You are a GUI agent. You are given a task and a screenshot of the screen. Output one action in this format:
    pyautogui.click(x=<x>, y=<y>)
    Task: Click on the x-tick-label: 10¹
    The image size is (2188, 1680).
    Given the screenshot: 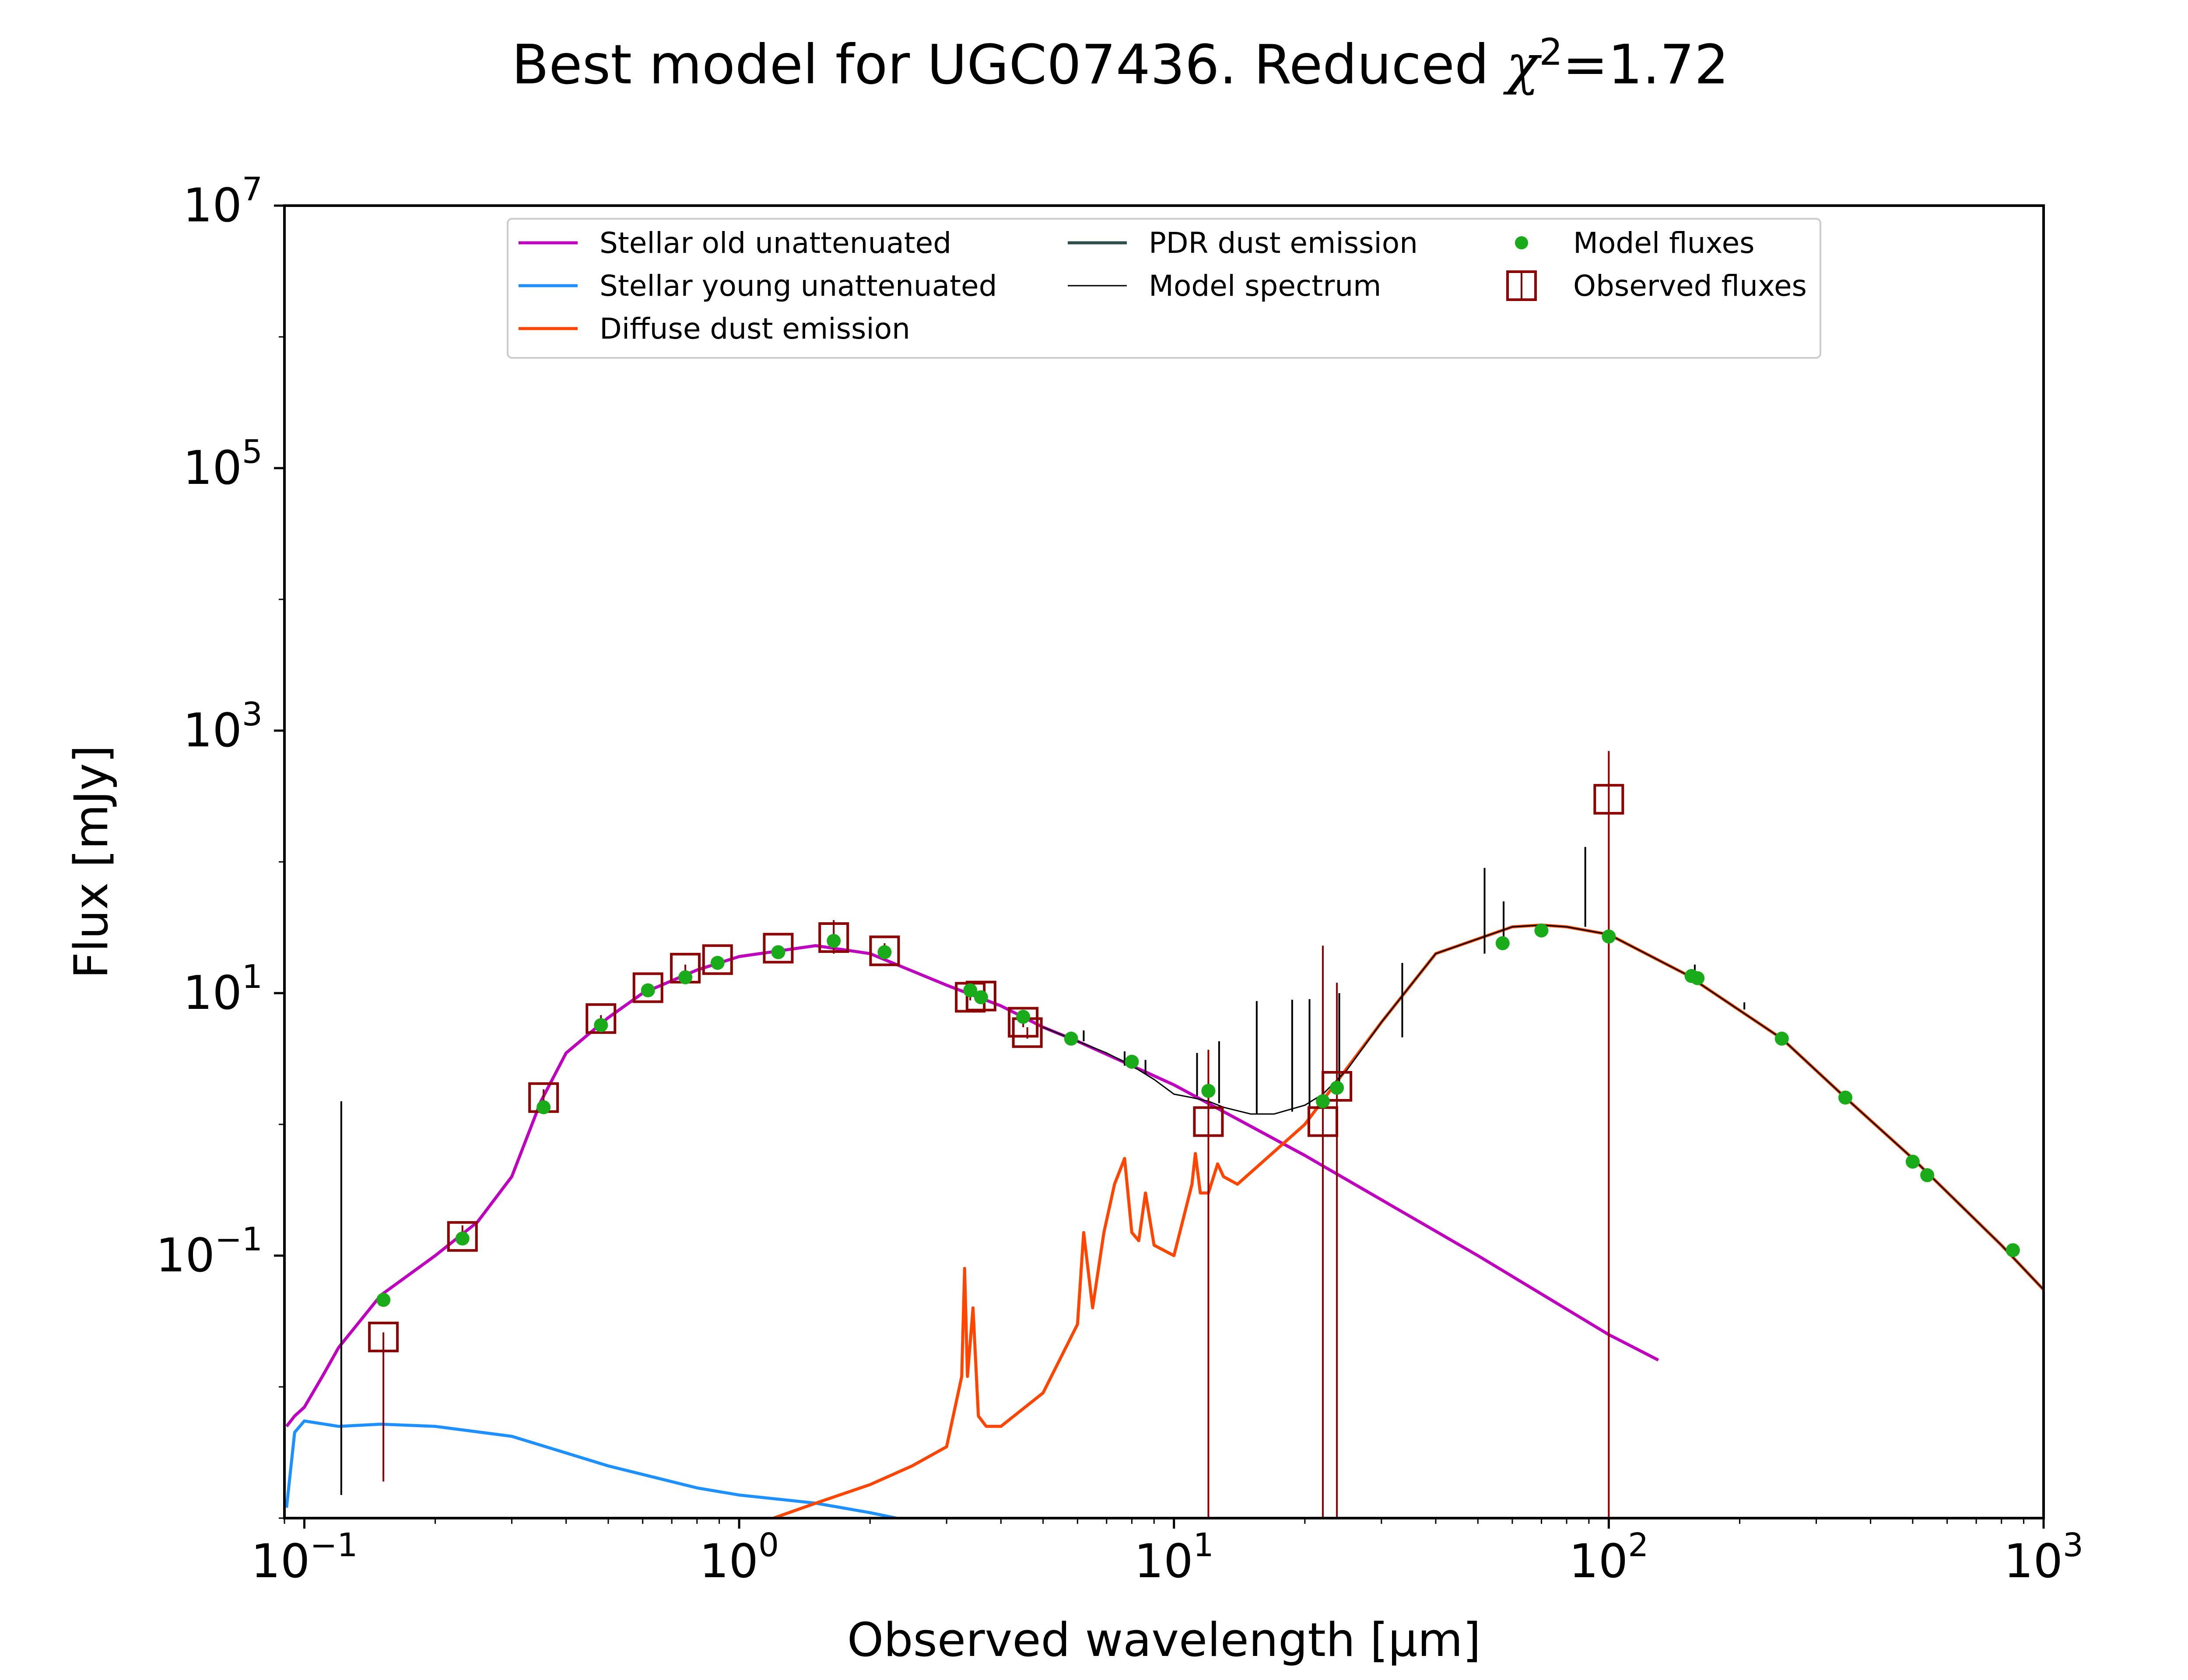 What is the action you would take?
    pyautogui.click(x=1174, y=1557)
    